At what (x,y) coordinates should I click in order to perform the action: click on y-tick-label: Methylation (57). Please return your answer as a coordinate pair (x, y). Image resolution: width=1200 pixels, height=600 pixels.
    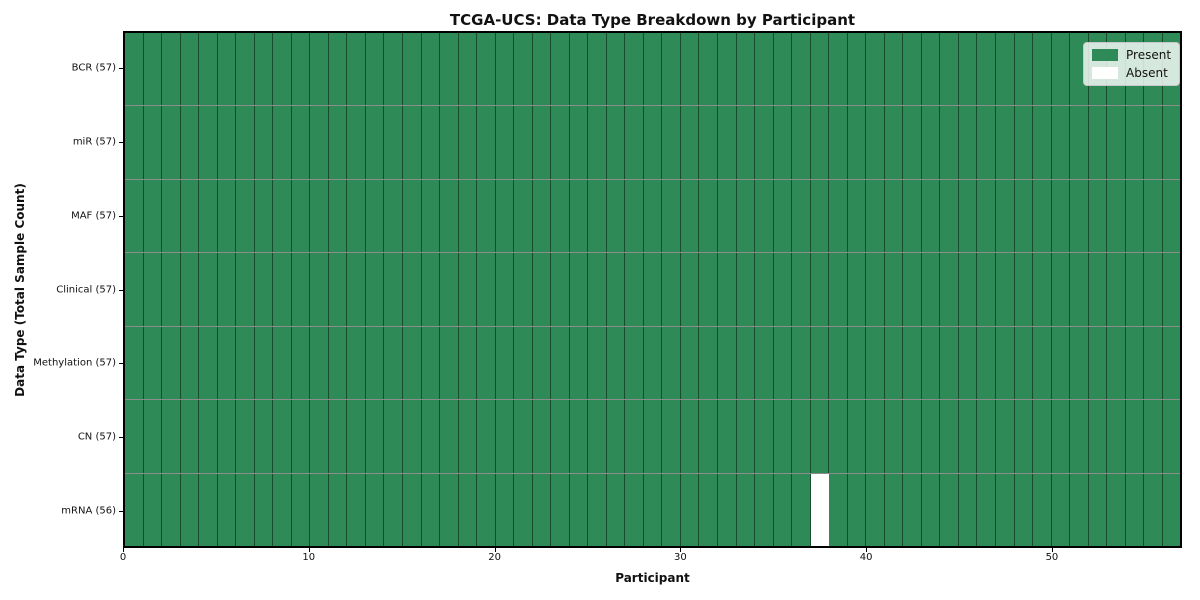
    Looking at the image, I should click on (74, 363).